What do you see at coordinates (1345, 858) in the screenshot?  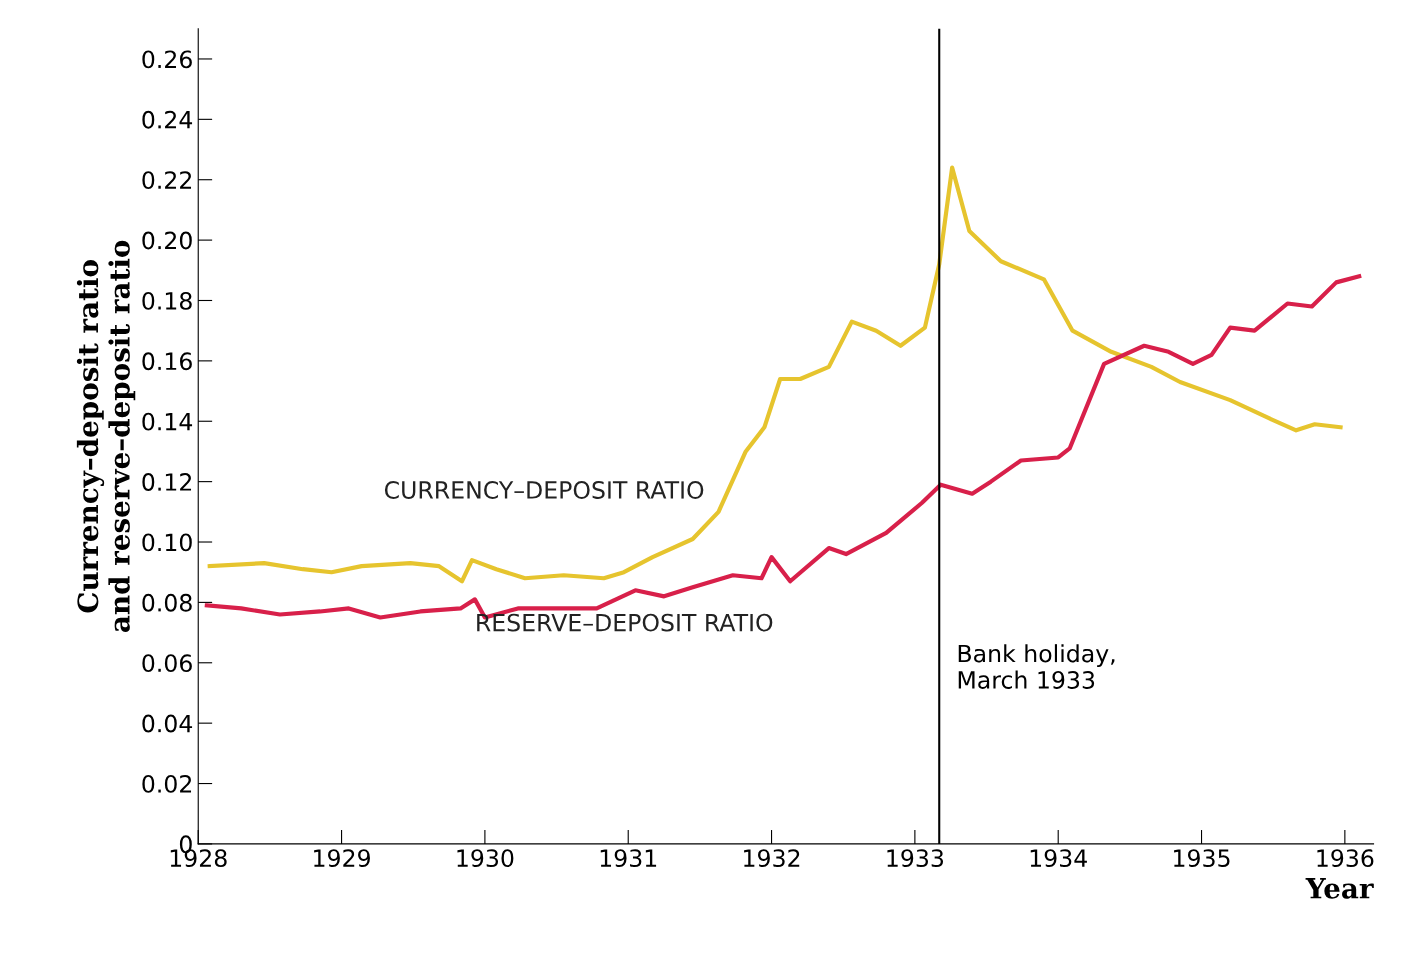 I see `x-tick-label: 1936` at bounding box center [1345, 858].